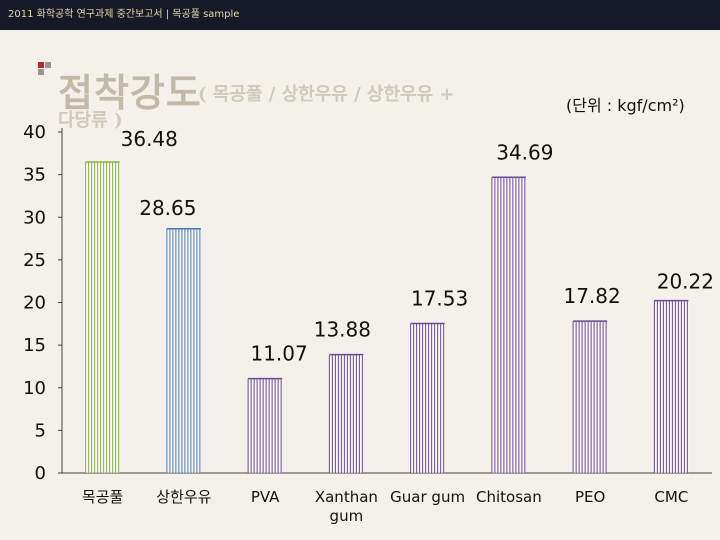  Describe the element at coordinates (278, 354) in the screenshot. I see `value-label: 11.07` at that location.